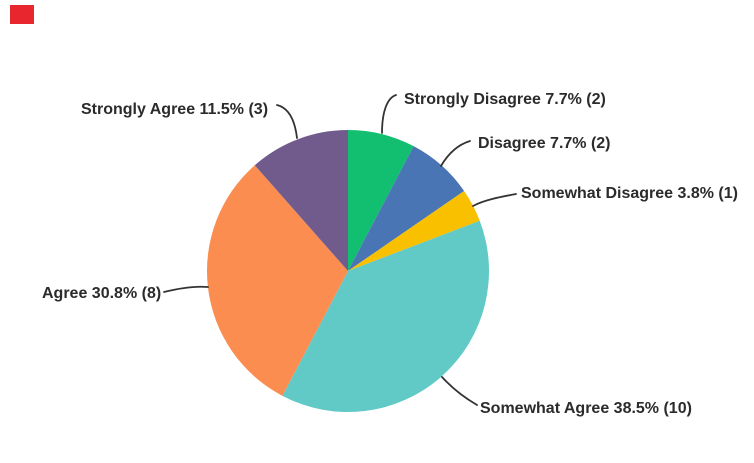 The image size is (754, 463). Describe the element at coordinates (455, 153) in the screenshot. I see `leader-line-disagree` at that location.